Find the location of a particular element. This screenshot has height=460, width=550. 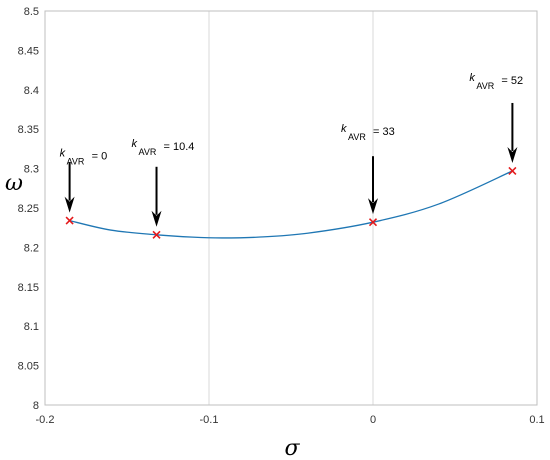

x-tick-label: 0 is located at coordinates (373, 420).